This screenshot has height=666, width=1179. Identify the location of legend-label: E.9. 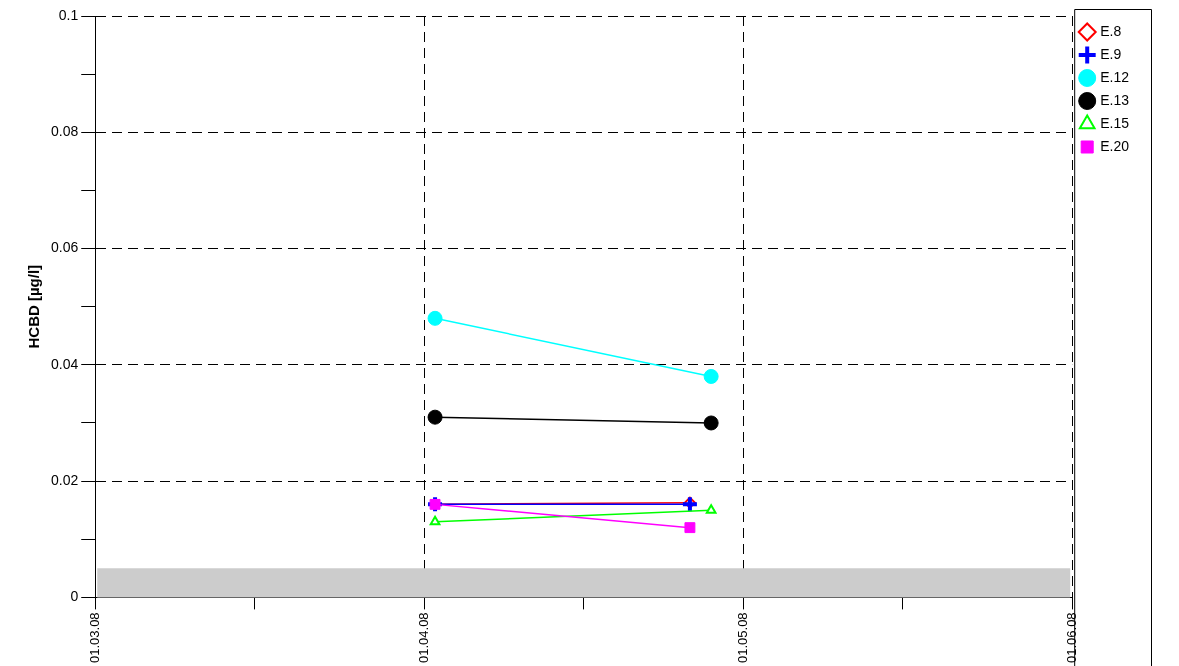
(1111, 53).